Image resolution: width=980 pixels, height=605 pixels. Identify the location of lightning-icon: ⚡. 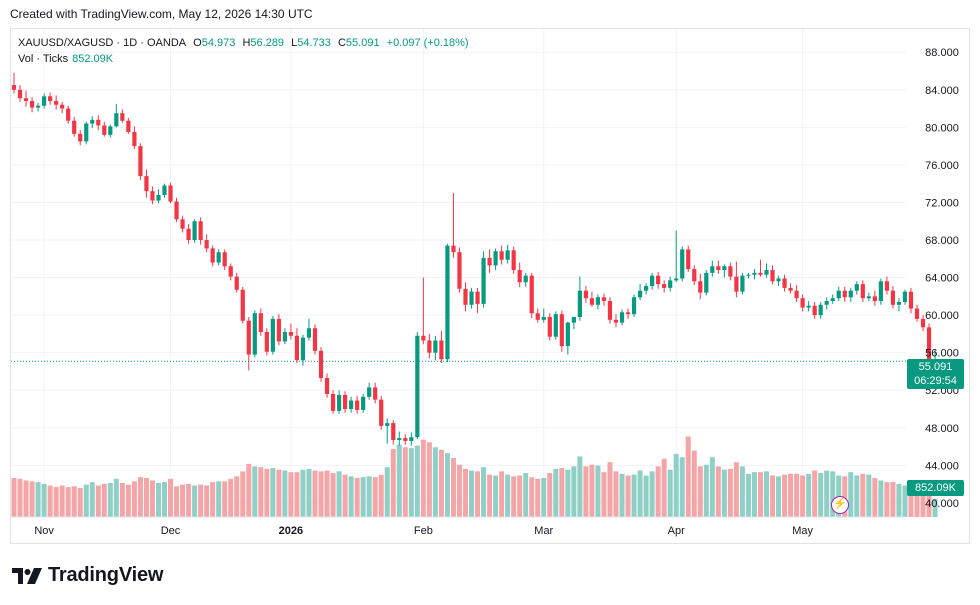
(840, 505).